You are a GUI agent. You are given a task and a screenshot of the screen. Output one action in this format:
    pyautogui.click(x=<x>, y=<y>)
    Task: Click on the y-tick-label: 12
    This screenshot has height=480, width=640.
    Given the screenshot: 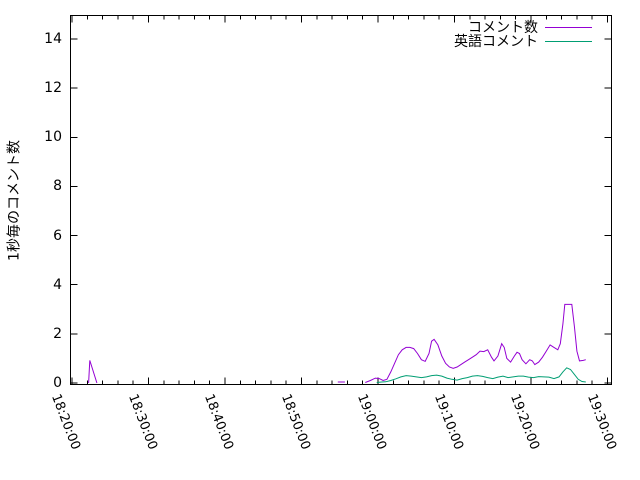 What is the action you would take?
    pyautogui.click(x=53, y=88)
    